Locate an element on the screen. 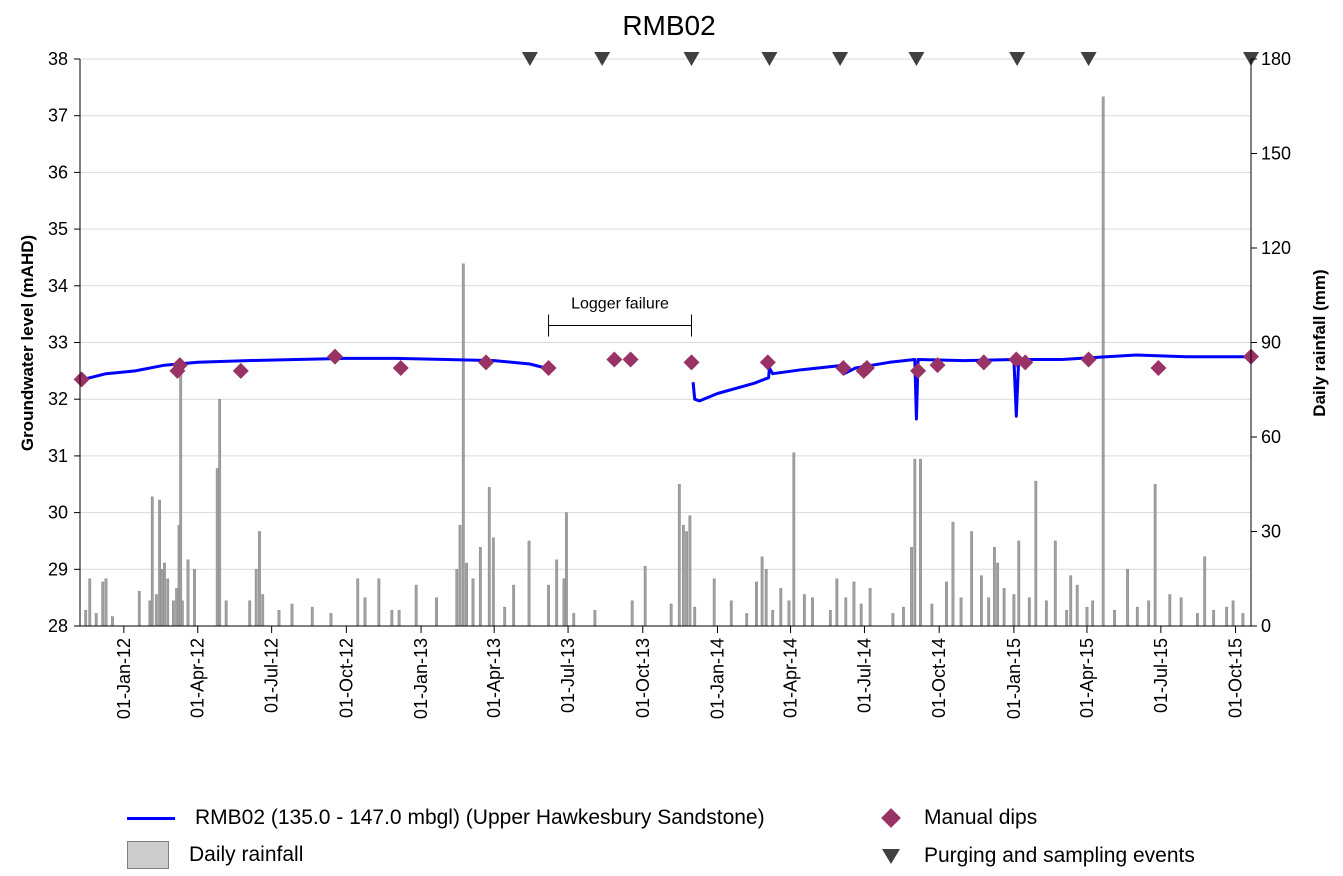  x-tick-label: 01-Oct-14 is located at coordinates (939, 678).